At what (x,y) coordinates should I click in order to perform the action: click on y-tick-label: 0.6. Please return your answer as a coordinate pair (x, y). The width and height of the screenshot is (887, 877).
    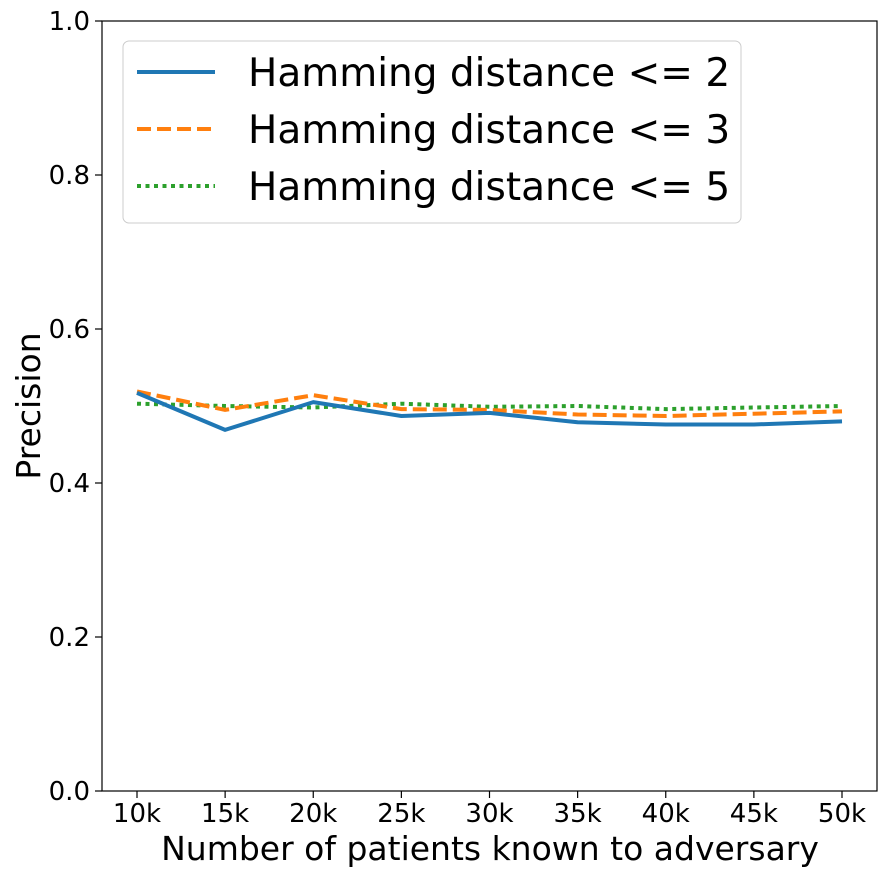
    Looking at the image, I should click on (69, 330).